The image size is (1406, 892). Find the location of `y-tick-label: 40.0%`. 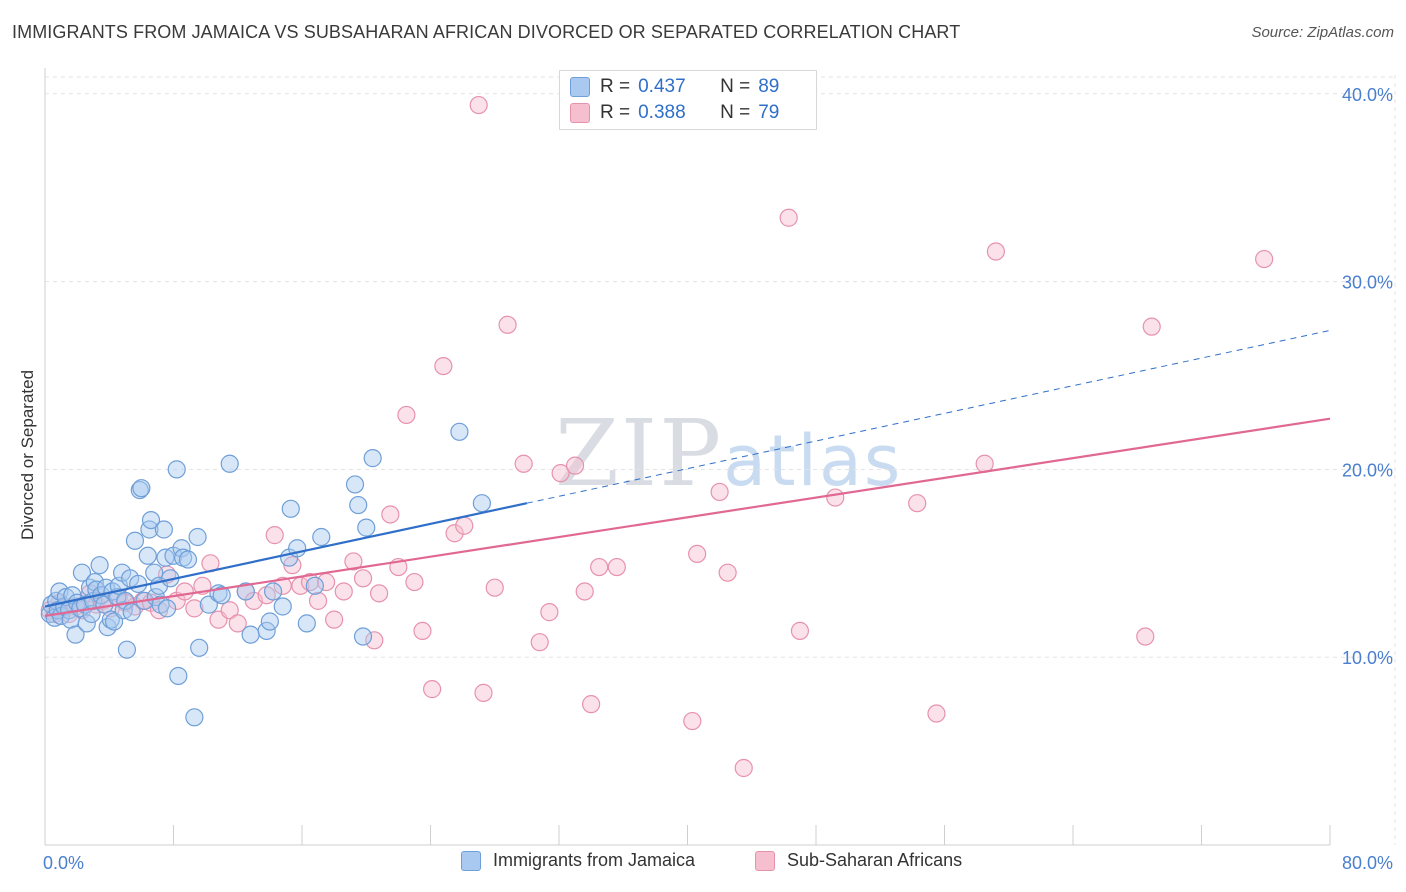

y-tick-label: 40.0% is located at coordinates (1367, 95).